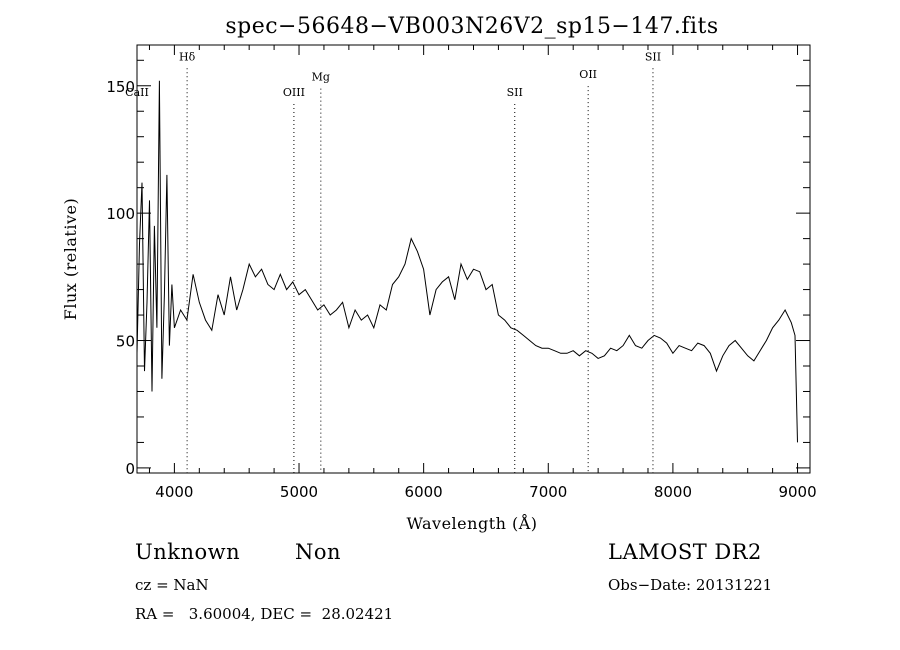 Image resolution: width=900 pixels, height=650 pixels. Describe the element at coordinates (321, 77) in the screenshot. I see `line-marker-label: Mg` at that location.